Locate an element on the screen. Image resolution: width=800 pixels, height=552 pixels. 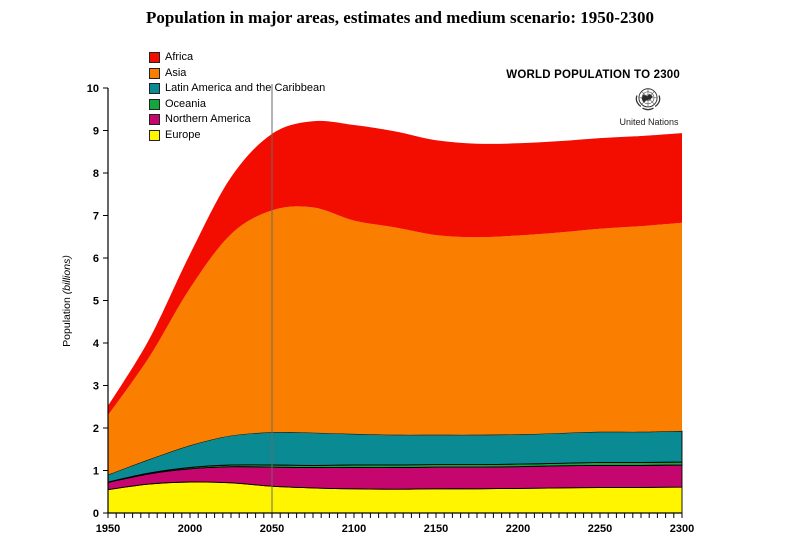
y-axis-title: Population (billions) is located at coordinates (67, 300).